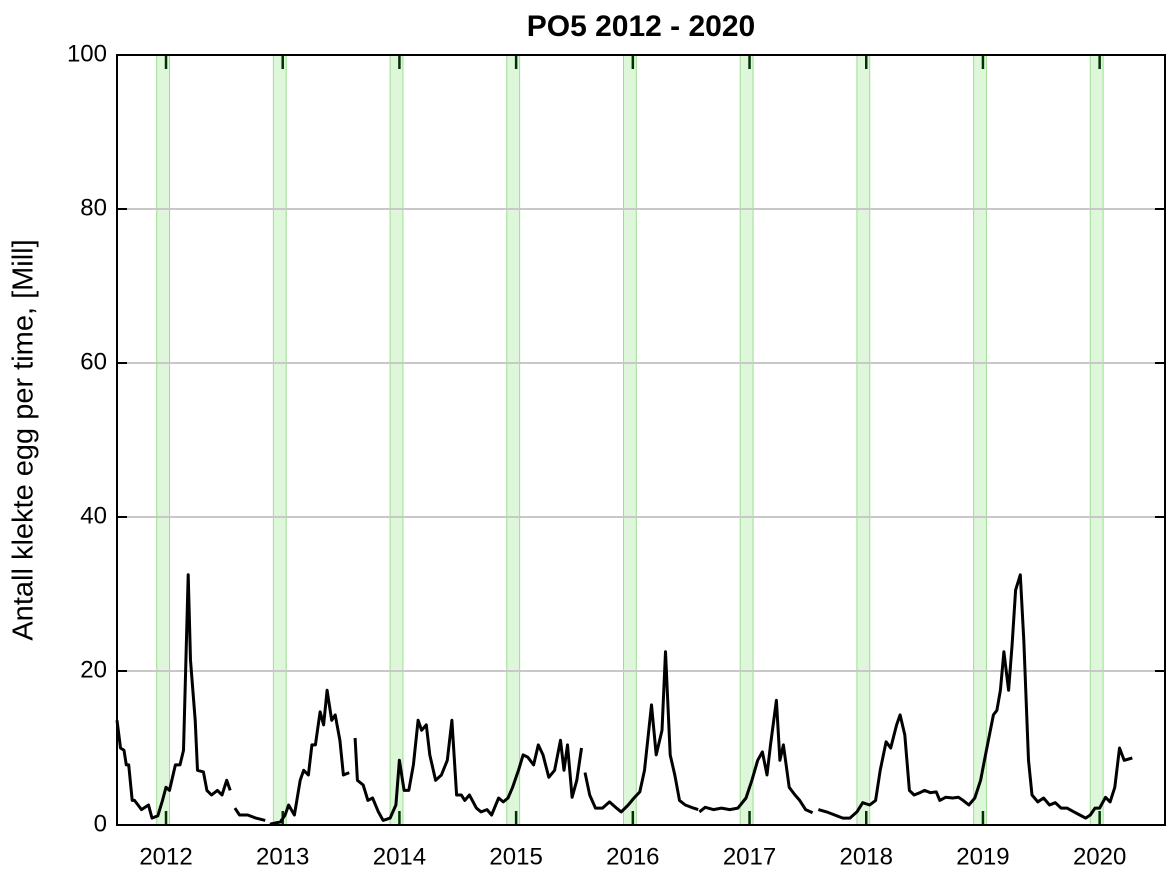 The width and height of the screenshot is (1167, 875). Describe the element at coordinates (87, 53) in the screenshot. I see `y-tick-label: 100` at that location.